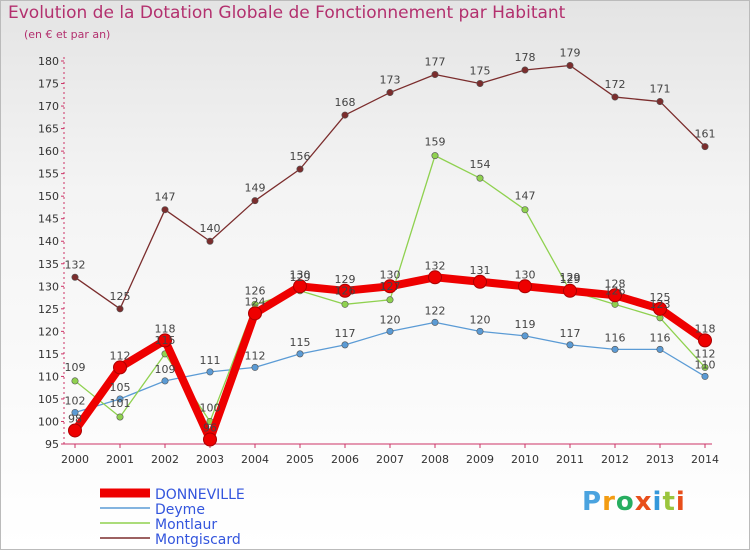 The image size is (750, 550). I want to click on y-tick-label: 125, so click(48, 309).